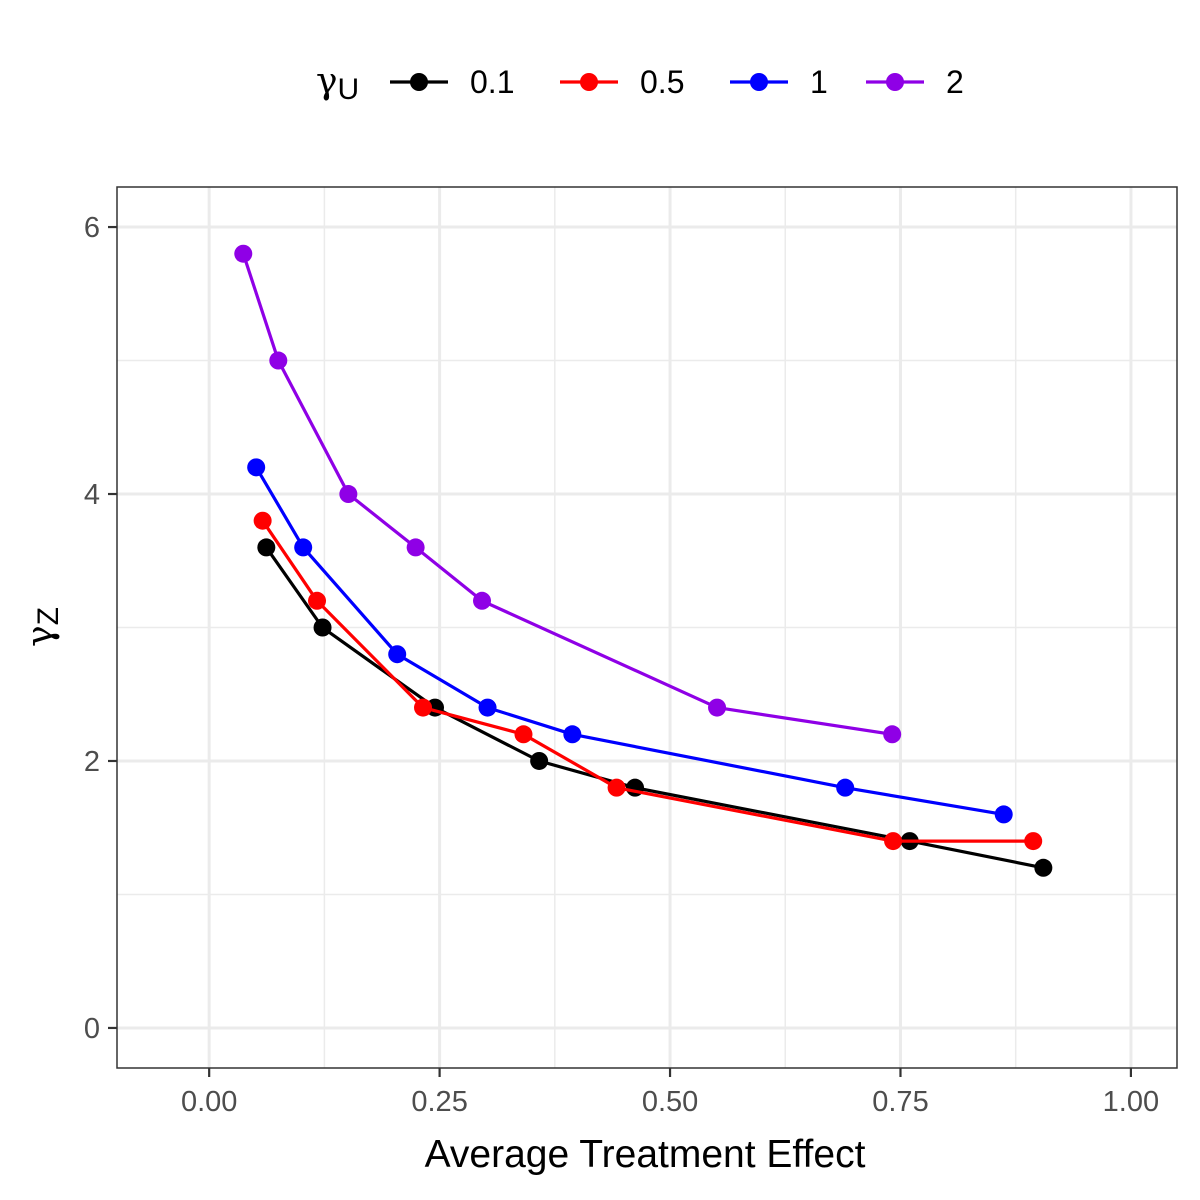 The width and height of the screenshot is (1200, 1200). What do you see at coordinates (92, 228) in the screenshot?
I see `y-tick-label: 6` at bounding box center [92, 228].